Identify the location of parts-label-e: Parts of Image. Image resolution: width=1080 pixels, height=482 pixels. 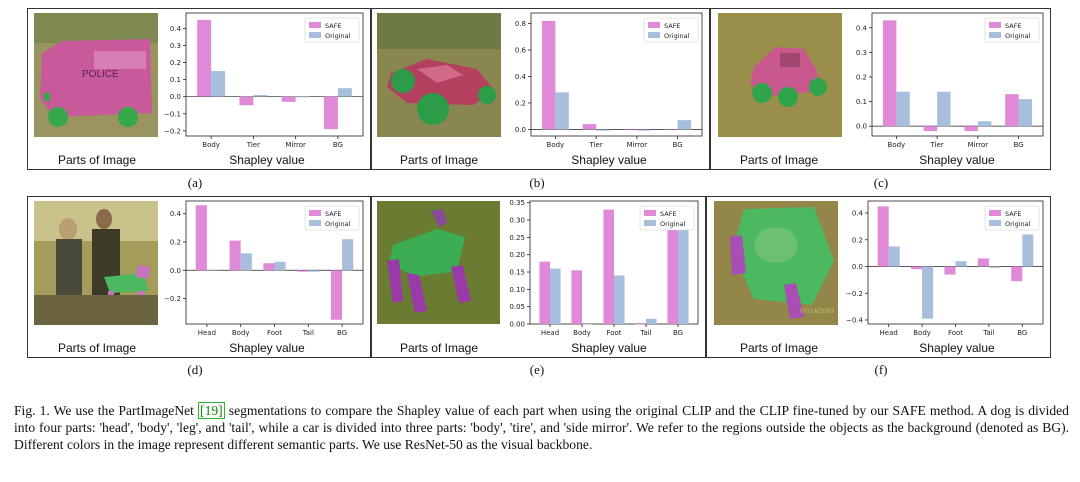
(439, 348).